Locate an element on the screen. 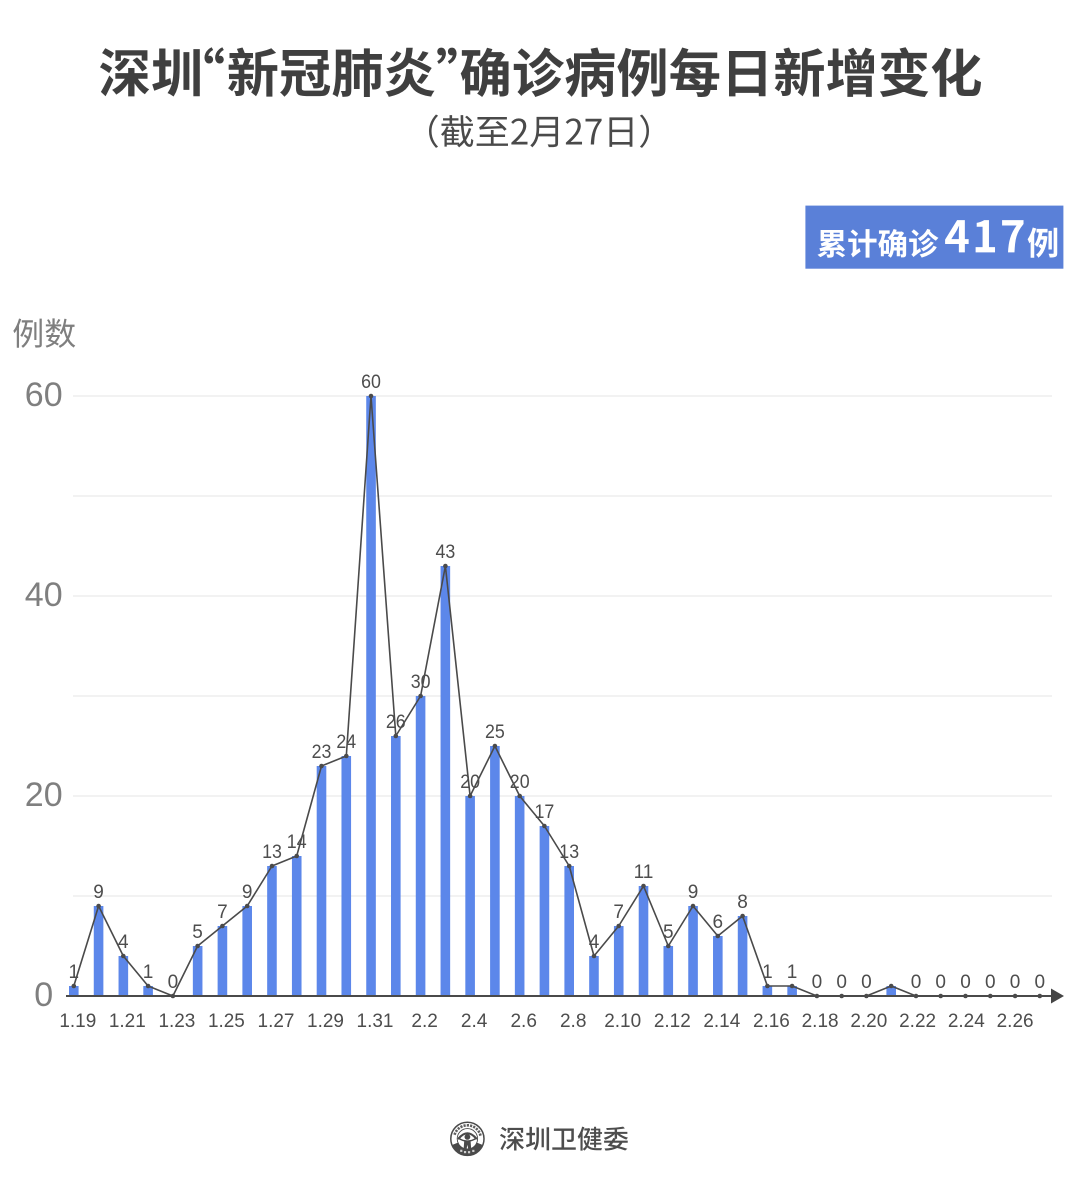  svg-text: 30 is located at coordinates (421, 682).